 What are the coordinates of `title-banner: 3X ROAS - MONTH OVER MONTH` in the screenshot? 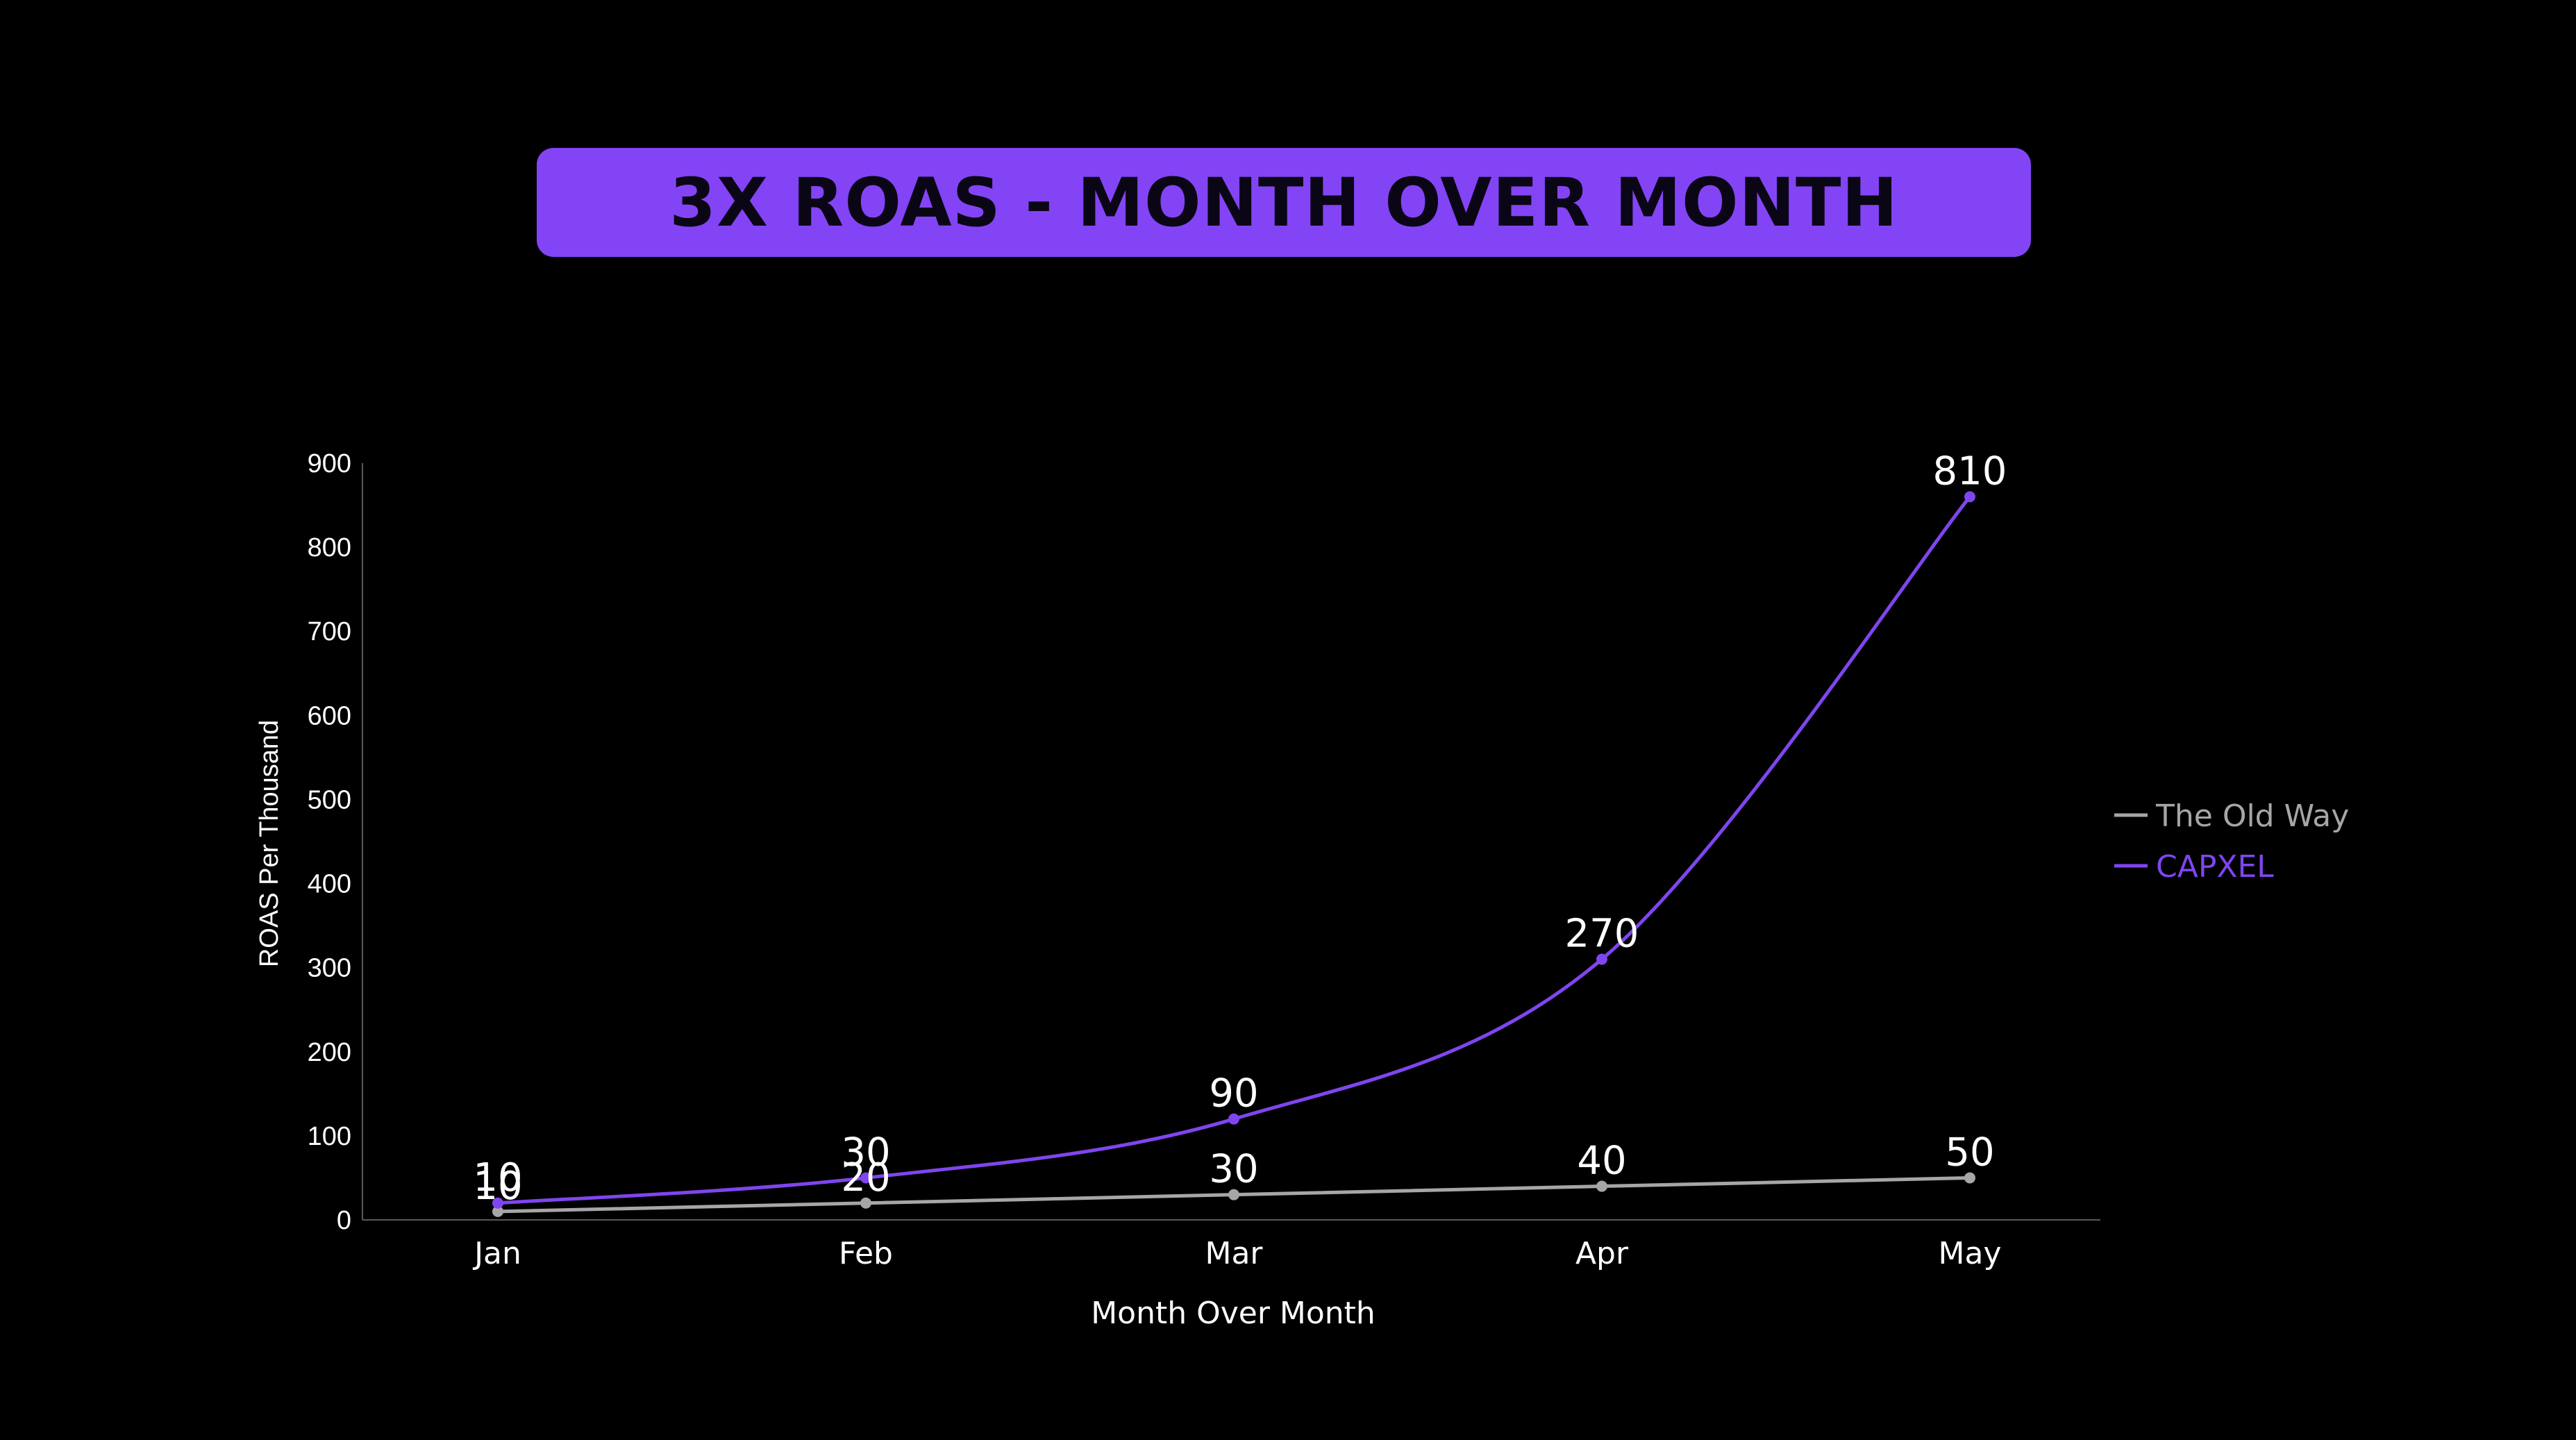 It's located at (1284, 202).